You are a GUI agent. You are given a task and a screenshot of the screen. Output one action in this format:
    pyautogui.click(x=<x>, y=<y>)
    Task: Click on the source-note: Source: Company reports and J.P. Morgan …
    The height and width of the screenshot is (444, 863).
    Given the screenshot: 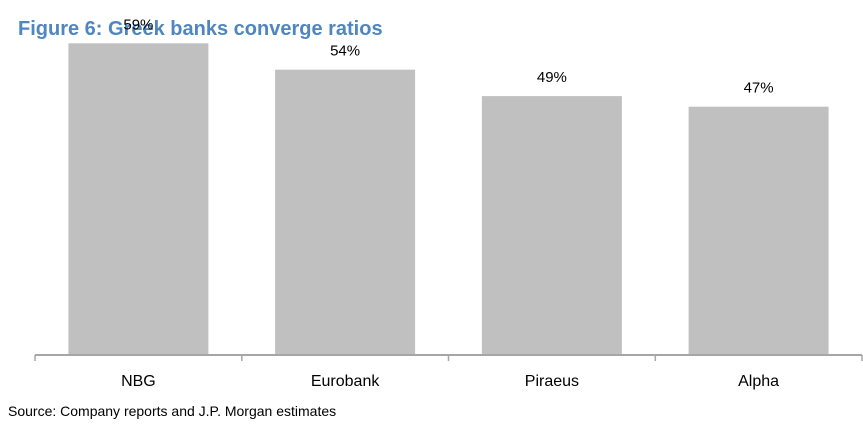 What is the action you would take?
    pyautogui.click(x=172, y=411)
    